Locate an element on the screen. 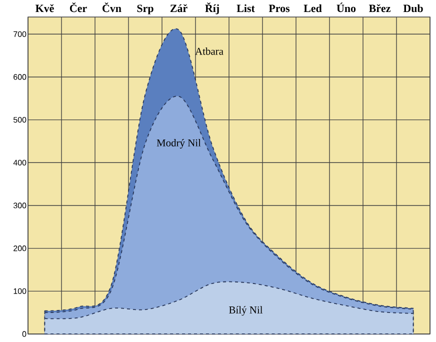 The height and width of the screenshot is (342, 436). x-tick-label: Úno is located at coordinates (346, 7).